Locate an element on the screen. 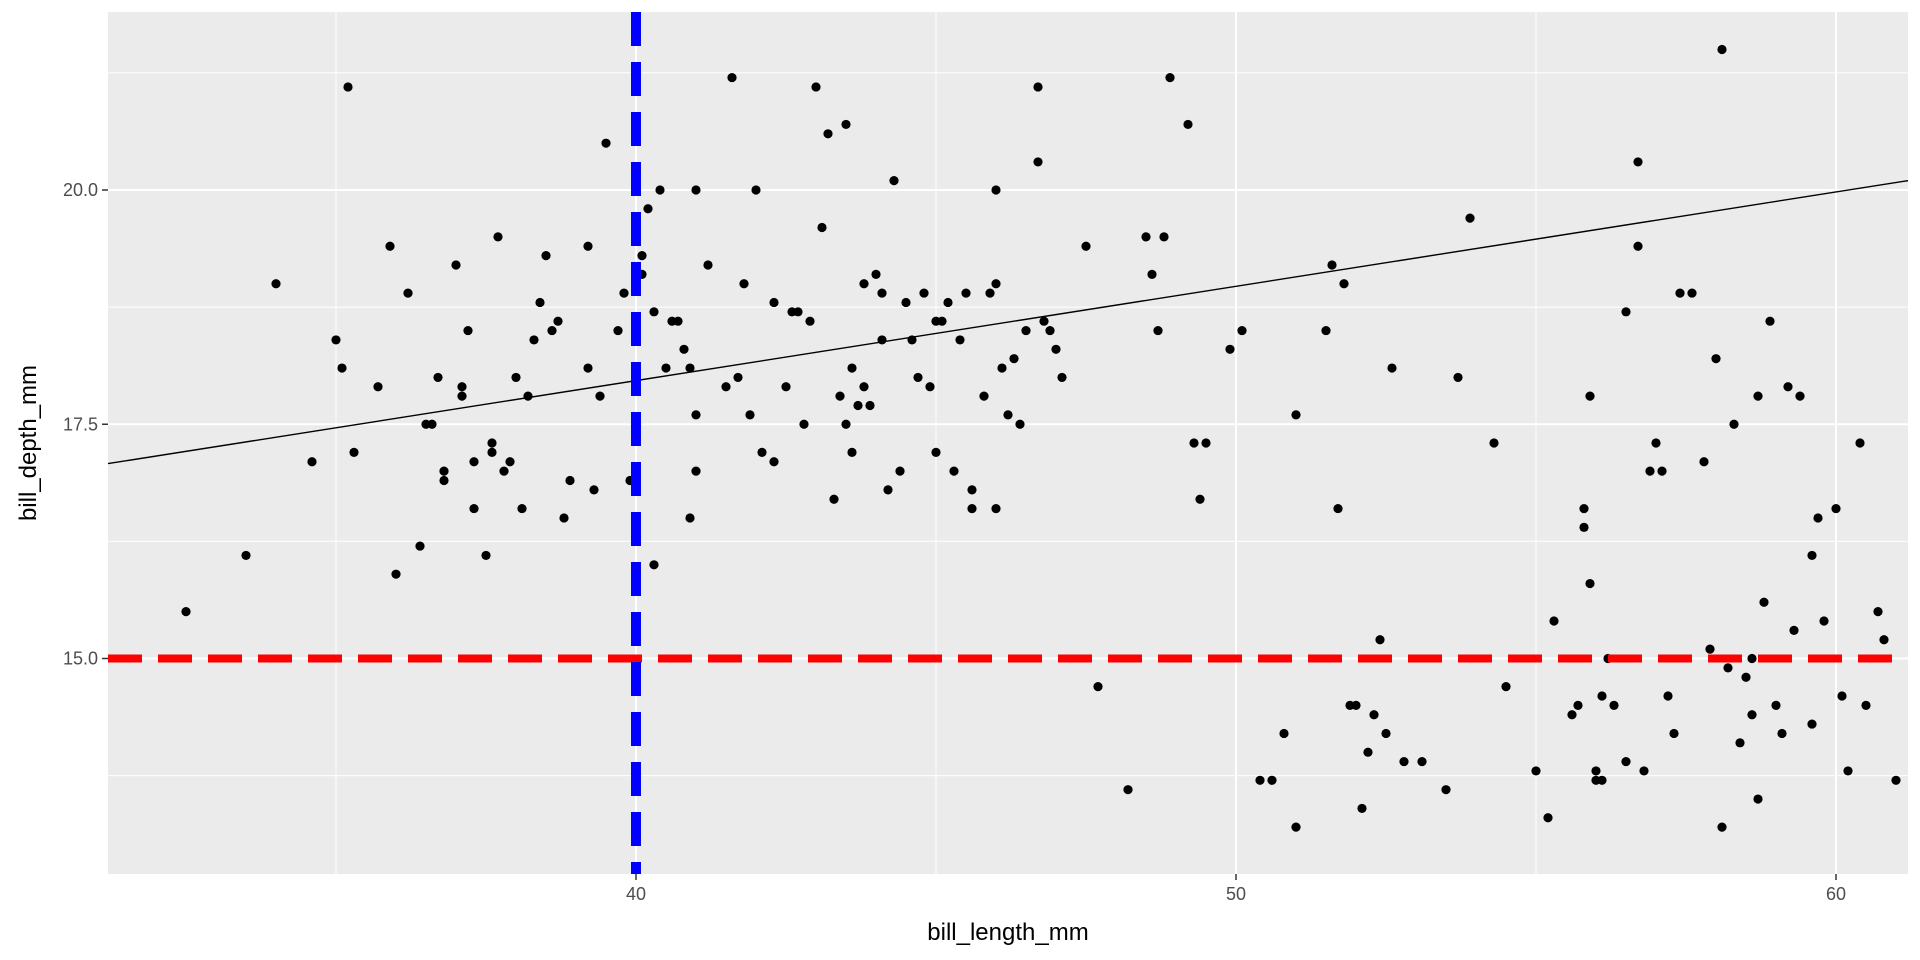 The width and height of the screenshot is (1920, 960). x-tick-label: 40 is located at coordinates (636, 894).